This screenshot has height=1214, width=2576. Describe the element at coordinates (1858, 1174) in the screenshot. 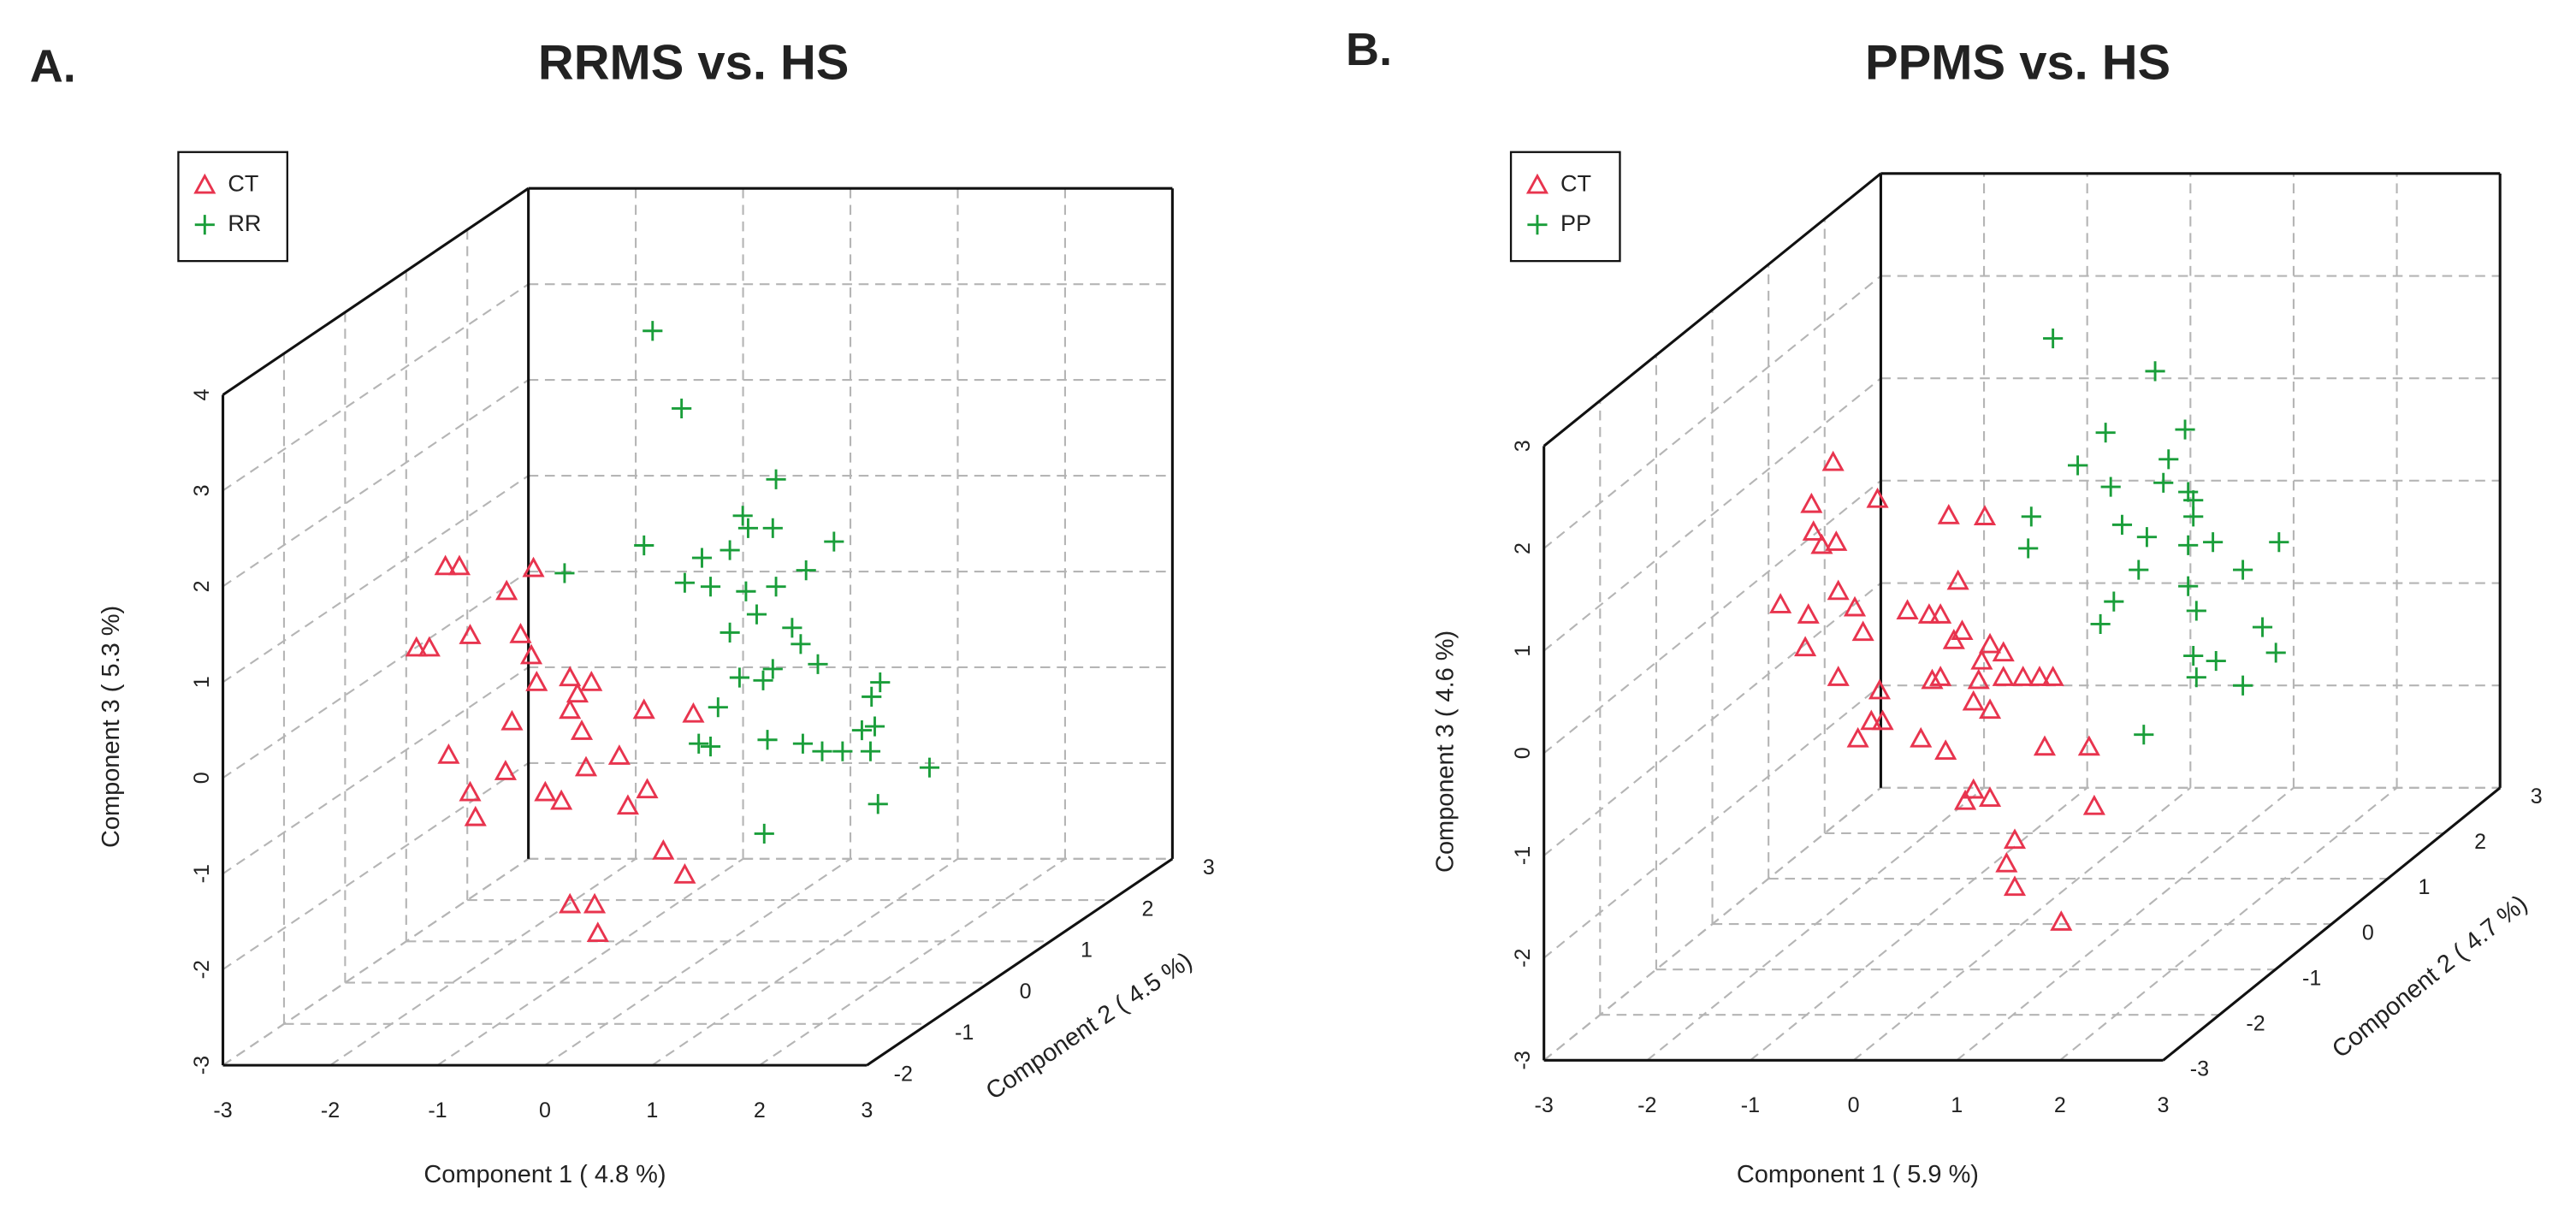

I see `x-axis-label: Component 1 ( 5.9 %)` at that location.